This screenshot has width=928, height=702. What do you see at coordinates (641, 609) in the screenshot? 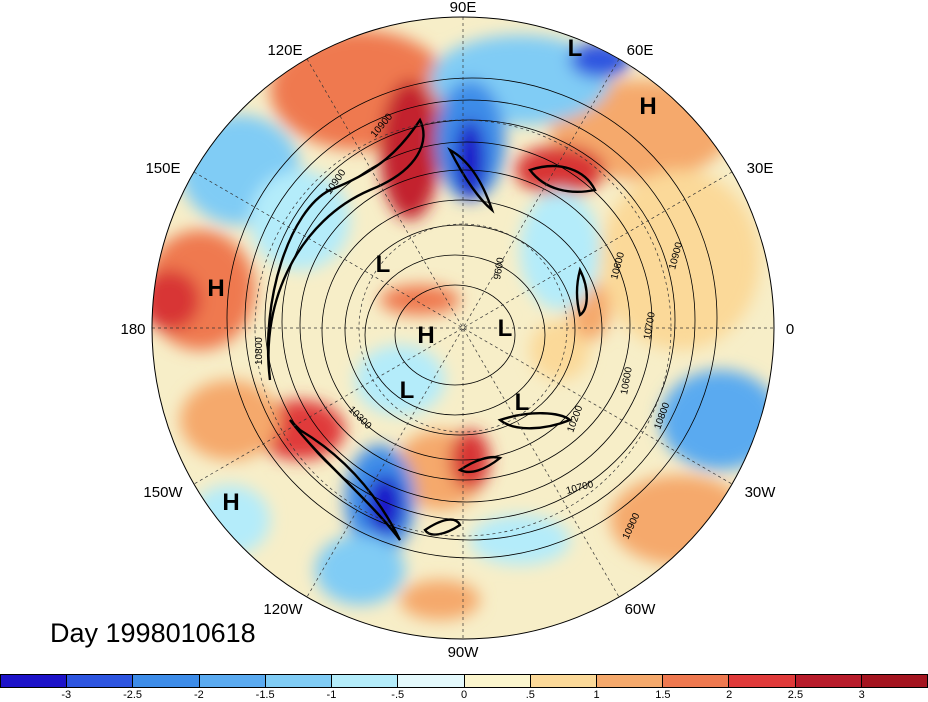
I see `lon-label: 60W` at bounding box center [641, 609].